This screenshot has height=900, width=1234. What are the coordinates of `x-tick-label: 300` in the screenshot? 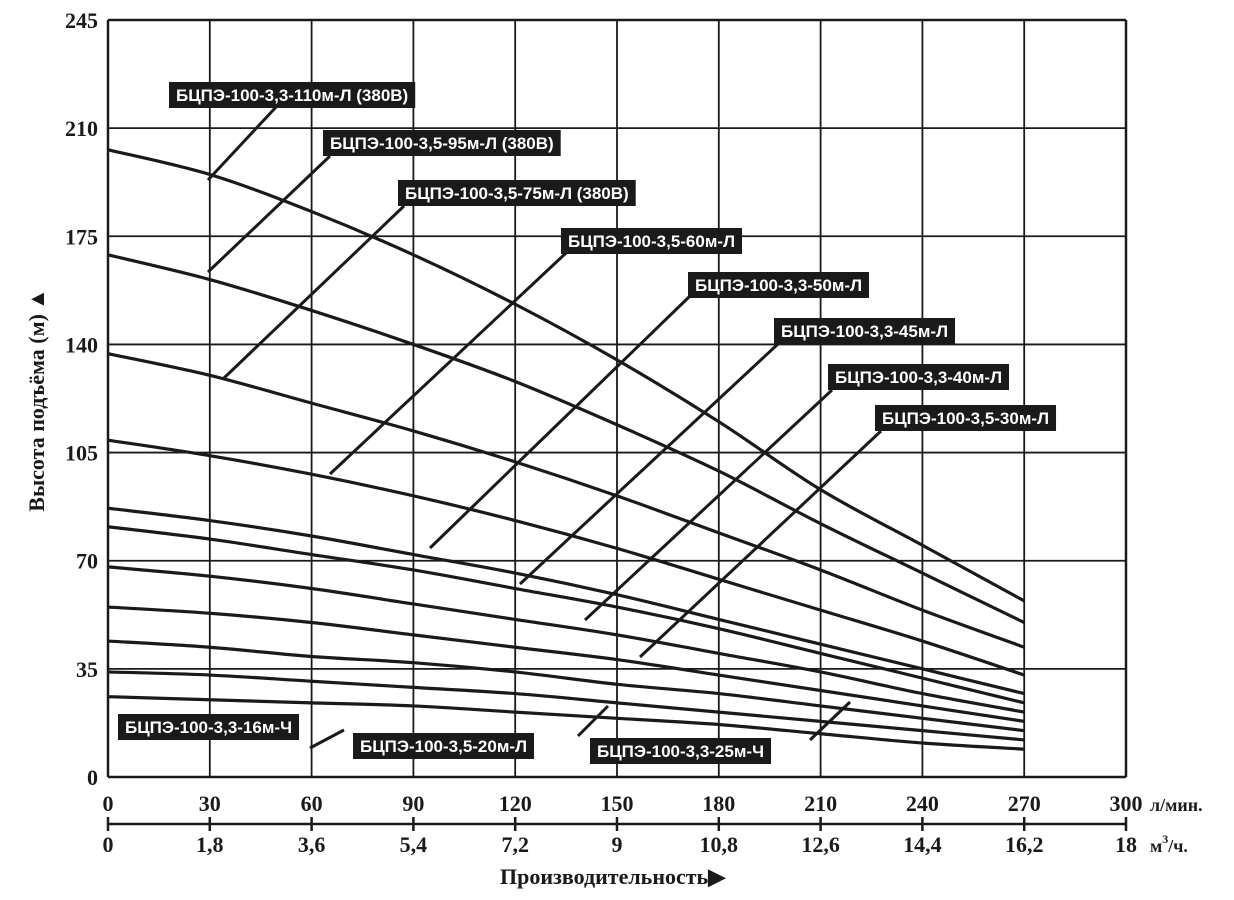 It's located at (1126, 803).